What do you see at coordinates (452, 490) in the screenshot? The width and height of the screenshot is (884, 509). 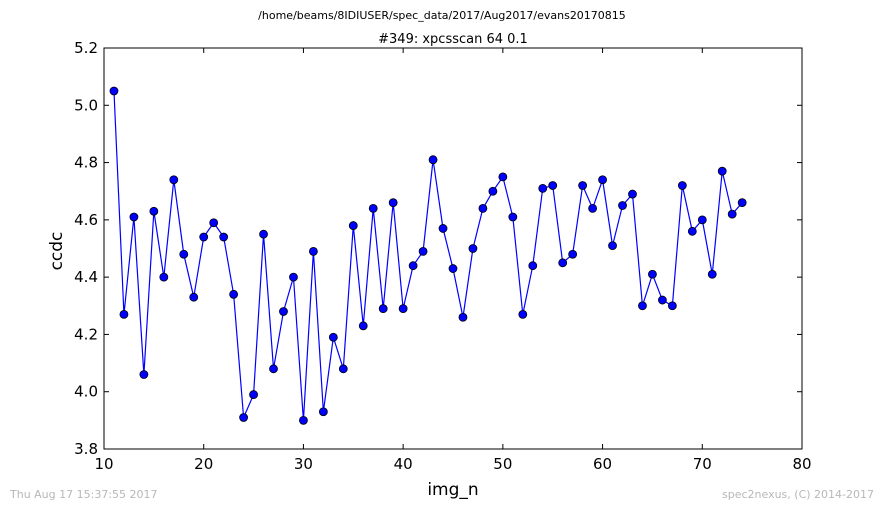 I see `x-axis-label: img_n` at bounding box center [452, 490].